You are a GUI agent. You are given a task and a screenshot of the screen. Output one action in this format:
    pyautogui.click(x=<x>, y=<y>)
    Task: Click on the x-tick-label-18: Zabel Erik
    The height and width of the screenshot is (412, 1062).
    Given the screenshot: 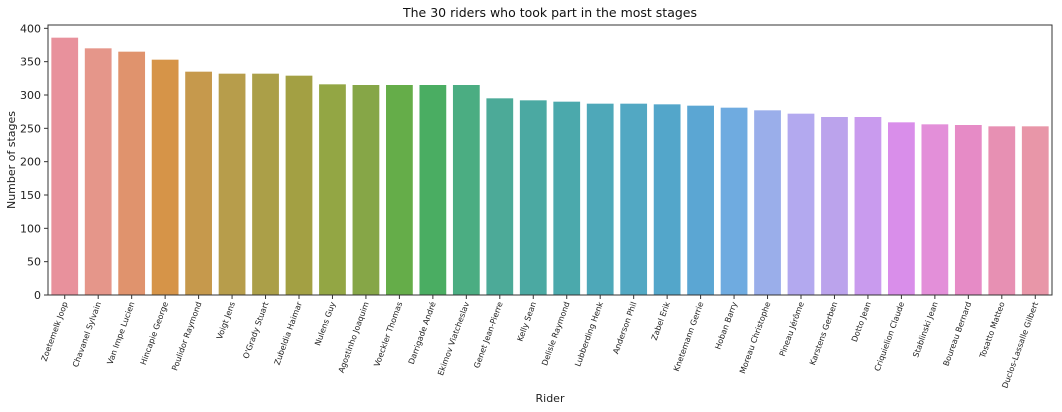 What is the action you would take?
    pyautogui.click(x=661, y=320)
    